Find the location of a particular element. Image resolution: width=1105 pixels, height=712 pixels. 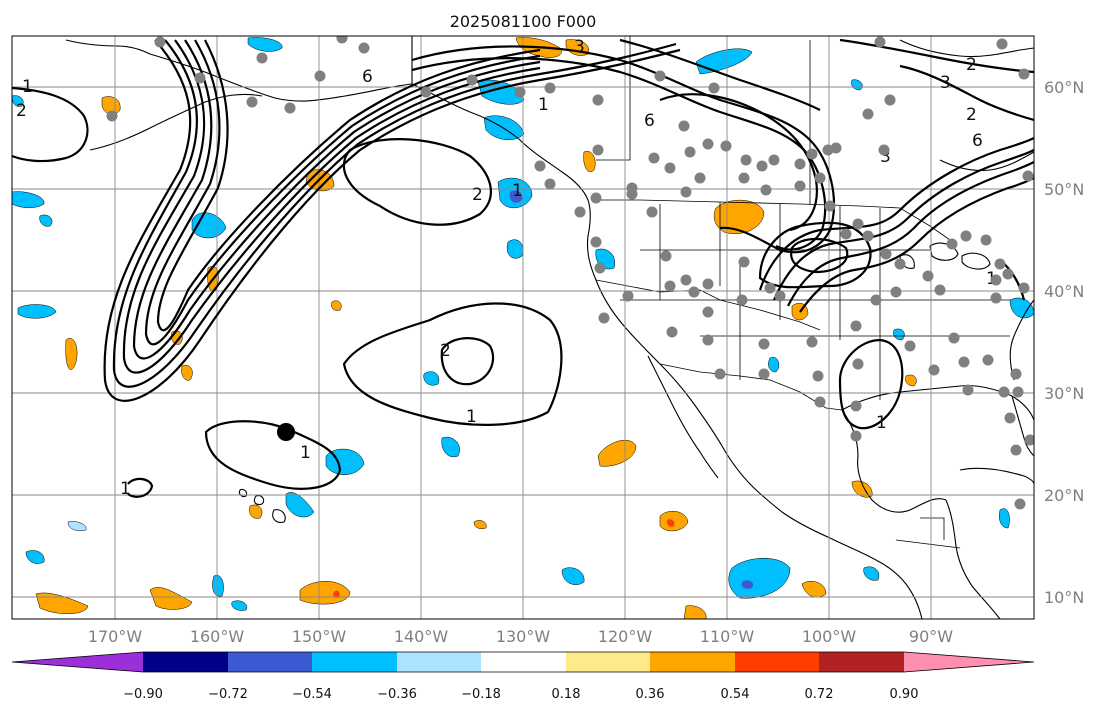

lat-label: 10°N is located at coordinates (1064, 597).